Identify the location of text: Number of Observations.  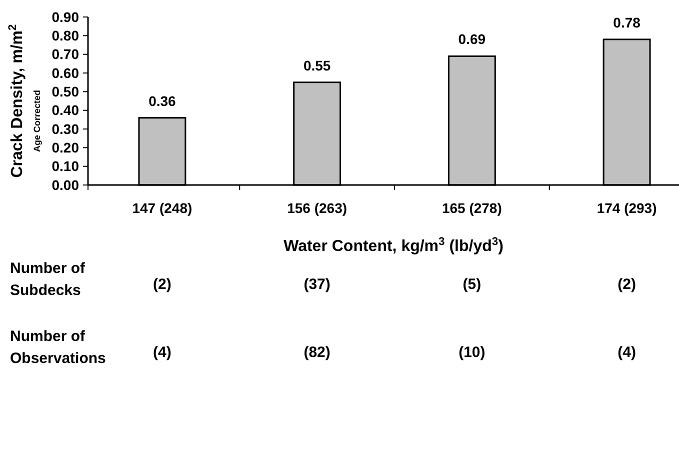
(58, 347).